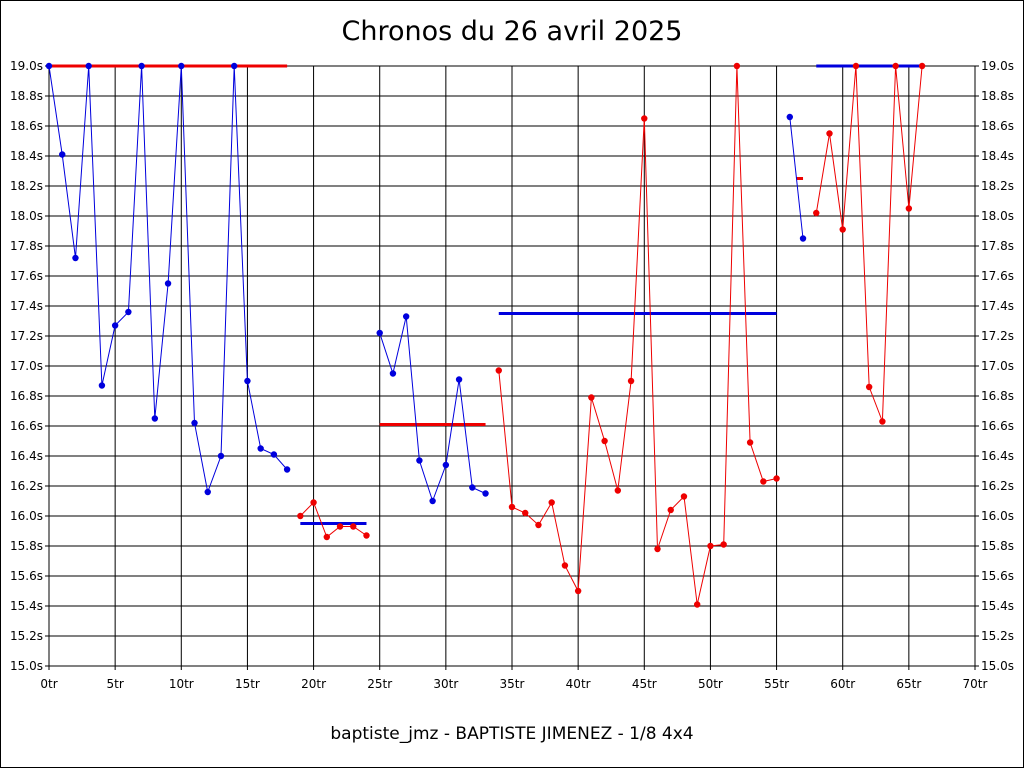 The height and width of the screenshot is (768, 1024). I want to click on y-tick-label-right: 16.6s, so click(997, 426).